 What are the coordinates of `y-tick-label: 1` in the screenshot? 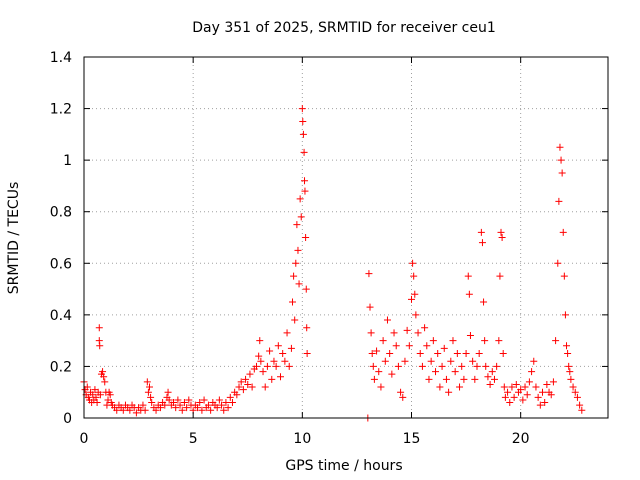 It's located at (67, 161).